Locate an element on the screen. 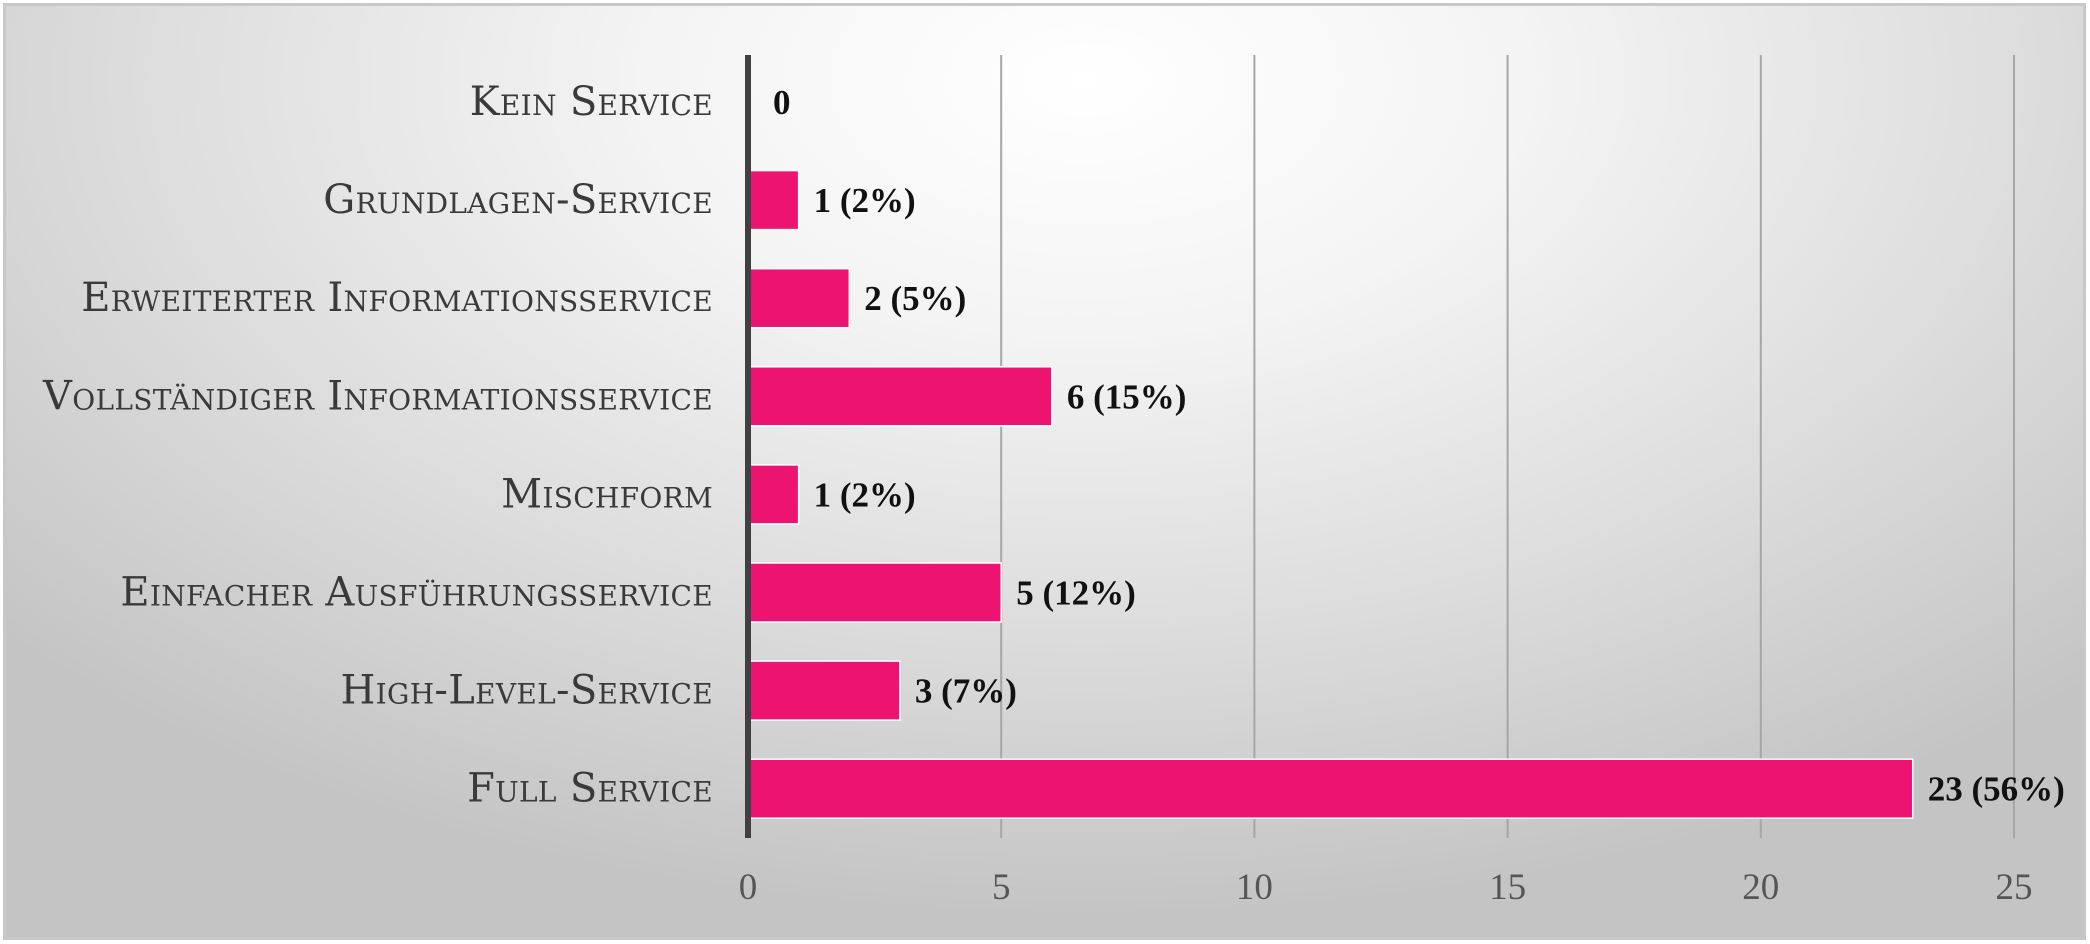 The image size is (2090, 944). data-label: 3 (7%) is located at coordinates (966, 691).